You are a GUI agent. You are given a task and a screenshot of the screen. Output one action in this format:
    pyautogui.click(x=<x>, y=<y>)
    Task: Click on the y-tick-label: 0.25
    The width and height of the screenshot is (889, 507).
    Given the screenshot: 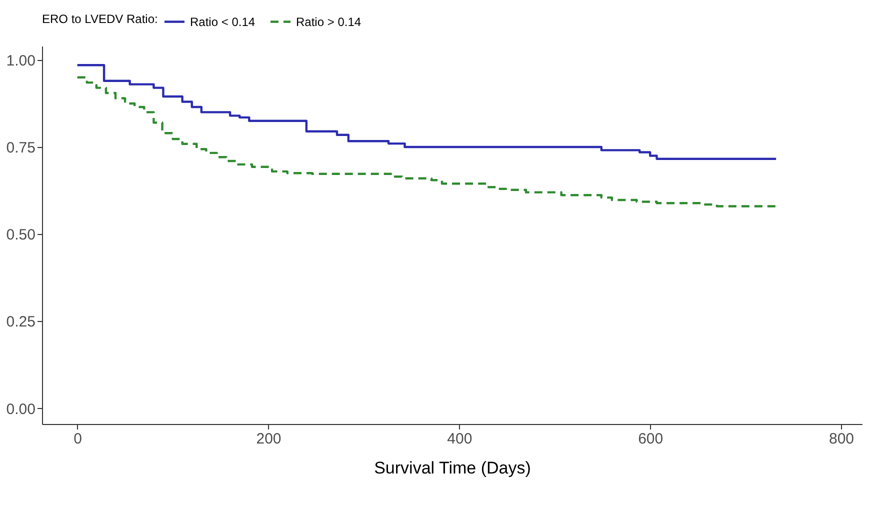 What is the action you would take?
    pyautogui.click(x=21, y=322)
    